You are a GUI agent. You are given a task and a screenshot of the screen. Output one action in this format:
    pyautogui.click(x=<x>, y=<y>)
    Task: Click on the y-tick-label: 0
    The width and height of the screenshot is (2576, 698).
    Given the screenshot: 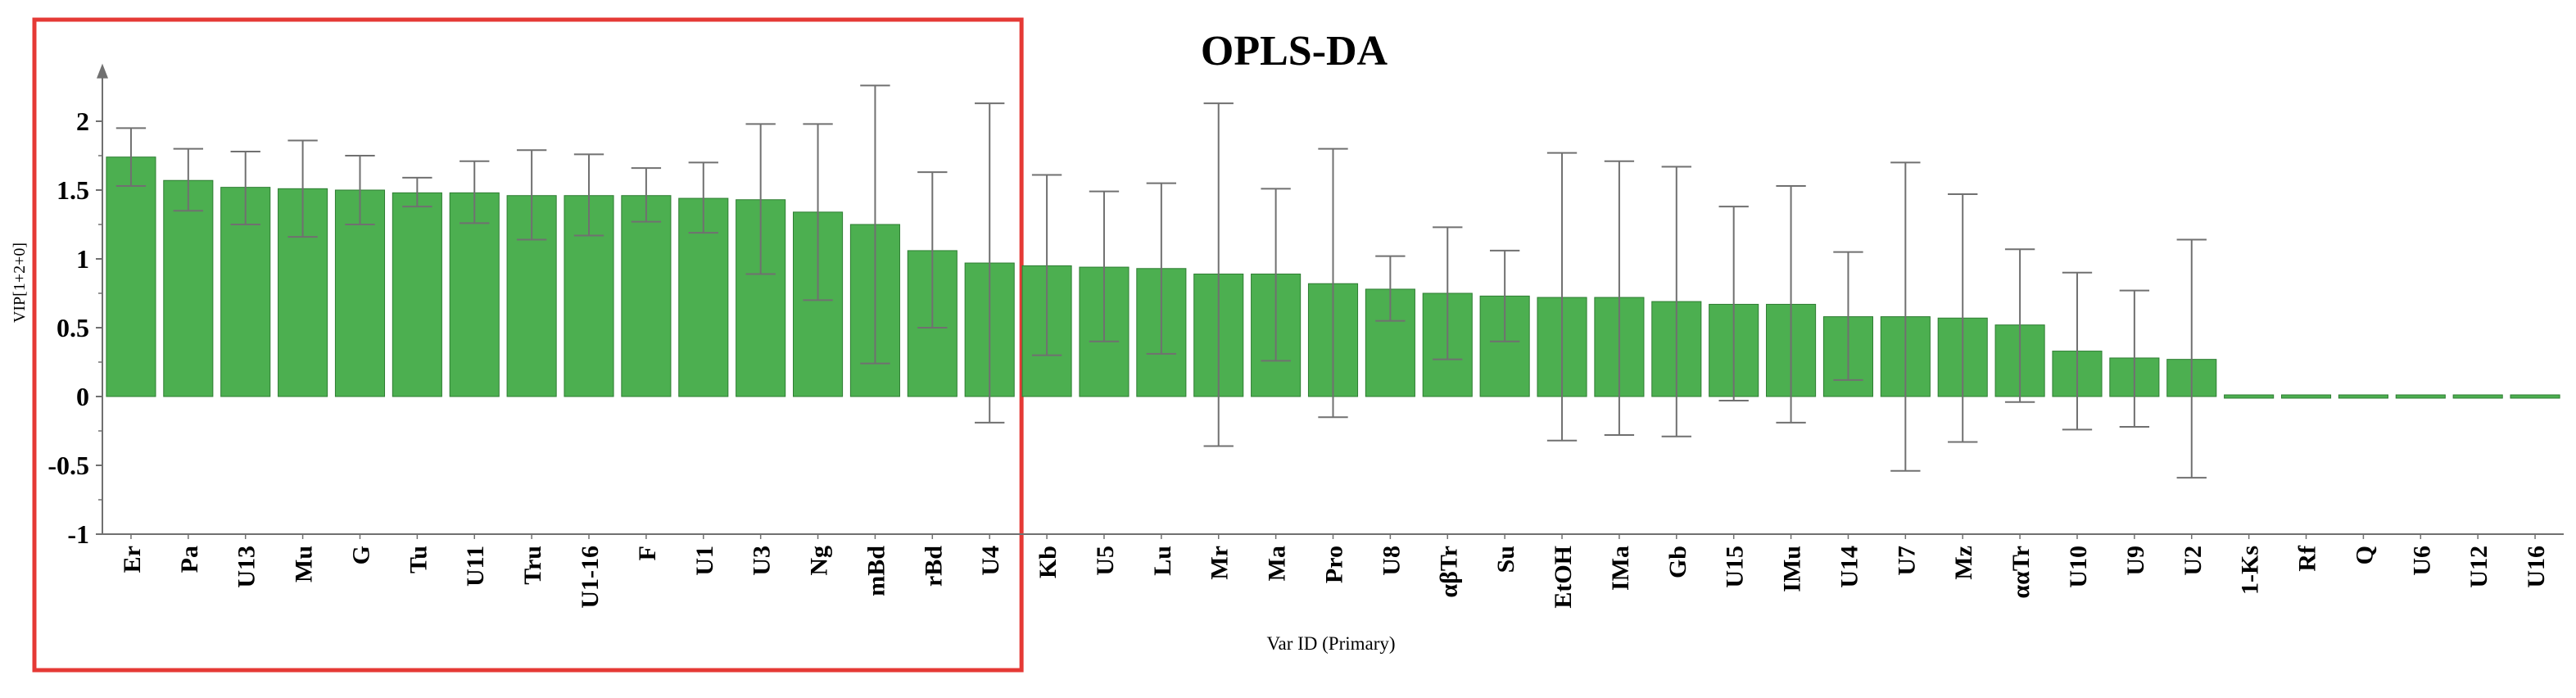 What is the action you would take?
    pyautogui.click(x=82, y=396)
    